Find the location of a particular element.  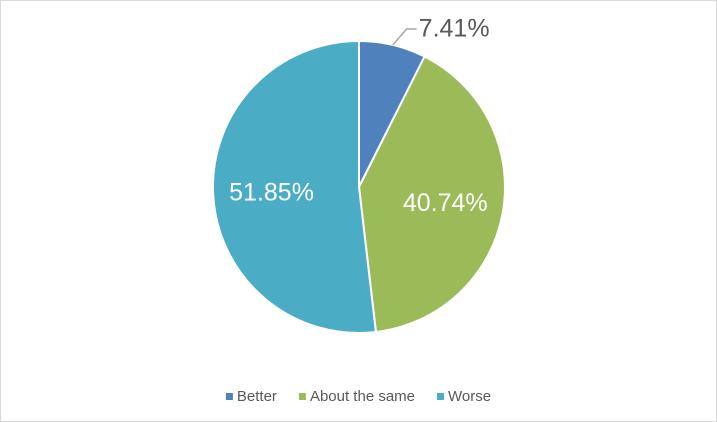

data-label: 40.74% is located at coordinates (445, 203).